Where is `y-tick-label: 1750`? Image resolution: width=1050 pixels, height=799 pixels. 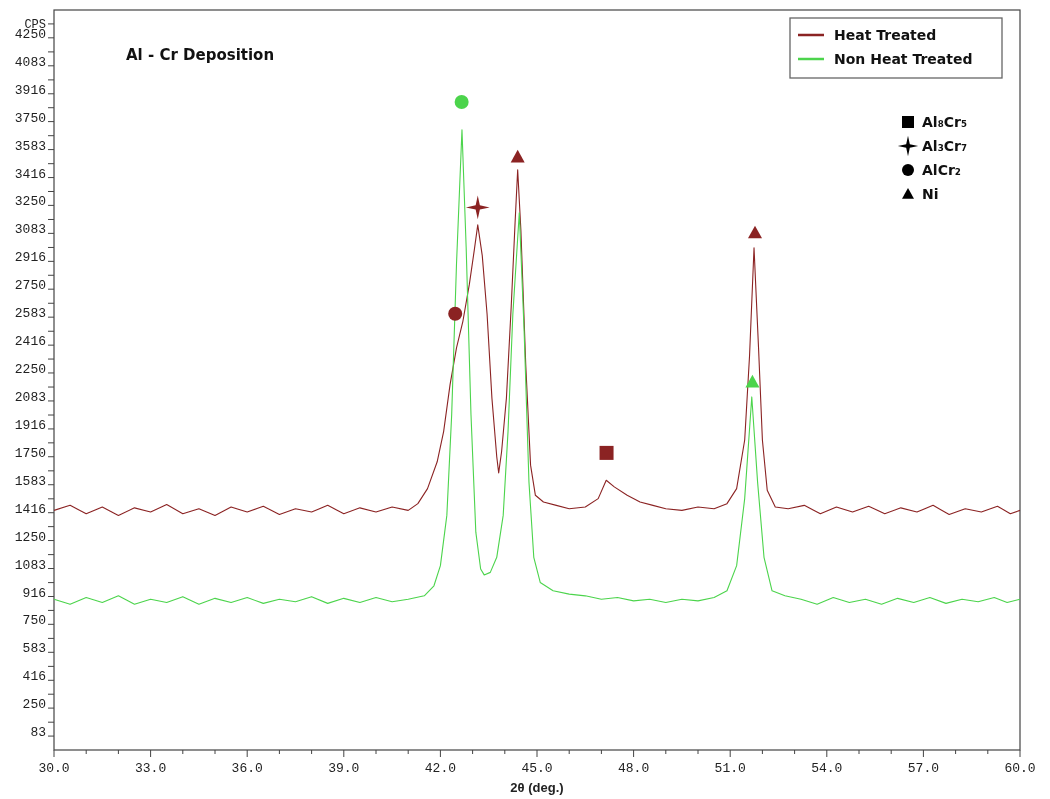 y-tick-label: 1750 is located at coordinates (30, 453).